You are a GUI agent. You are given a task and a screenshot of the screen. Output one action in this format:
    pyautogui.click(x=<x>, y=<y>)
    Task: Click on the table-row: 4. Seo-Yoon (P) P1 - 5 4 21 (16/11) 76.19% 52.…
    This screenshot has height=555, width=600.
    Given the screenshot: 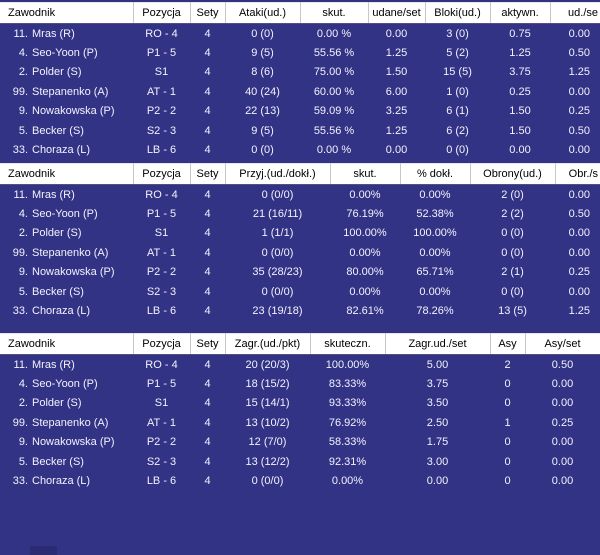 What is the action you would take?
    pyautogui.click(x=300, y=214)
    